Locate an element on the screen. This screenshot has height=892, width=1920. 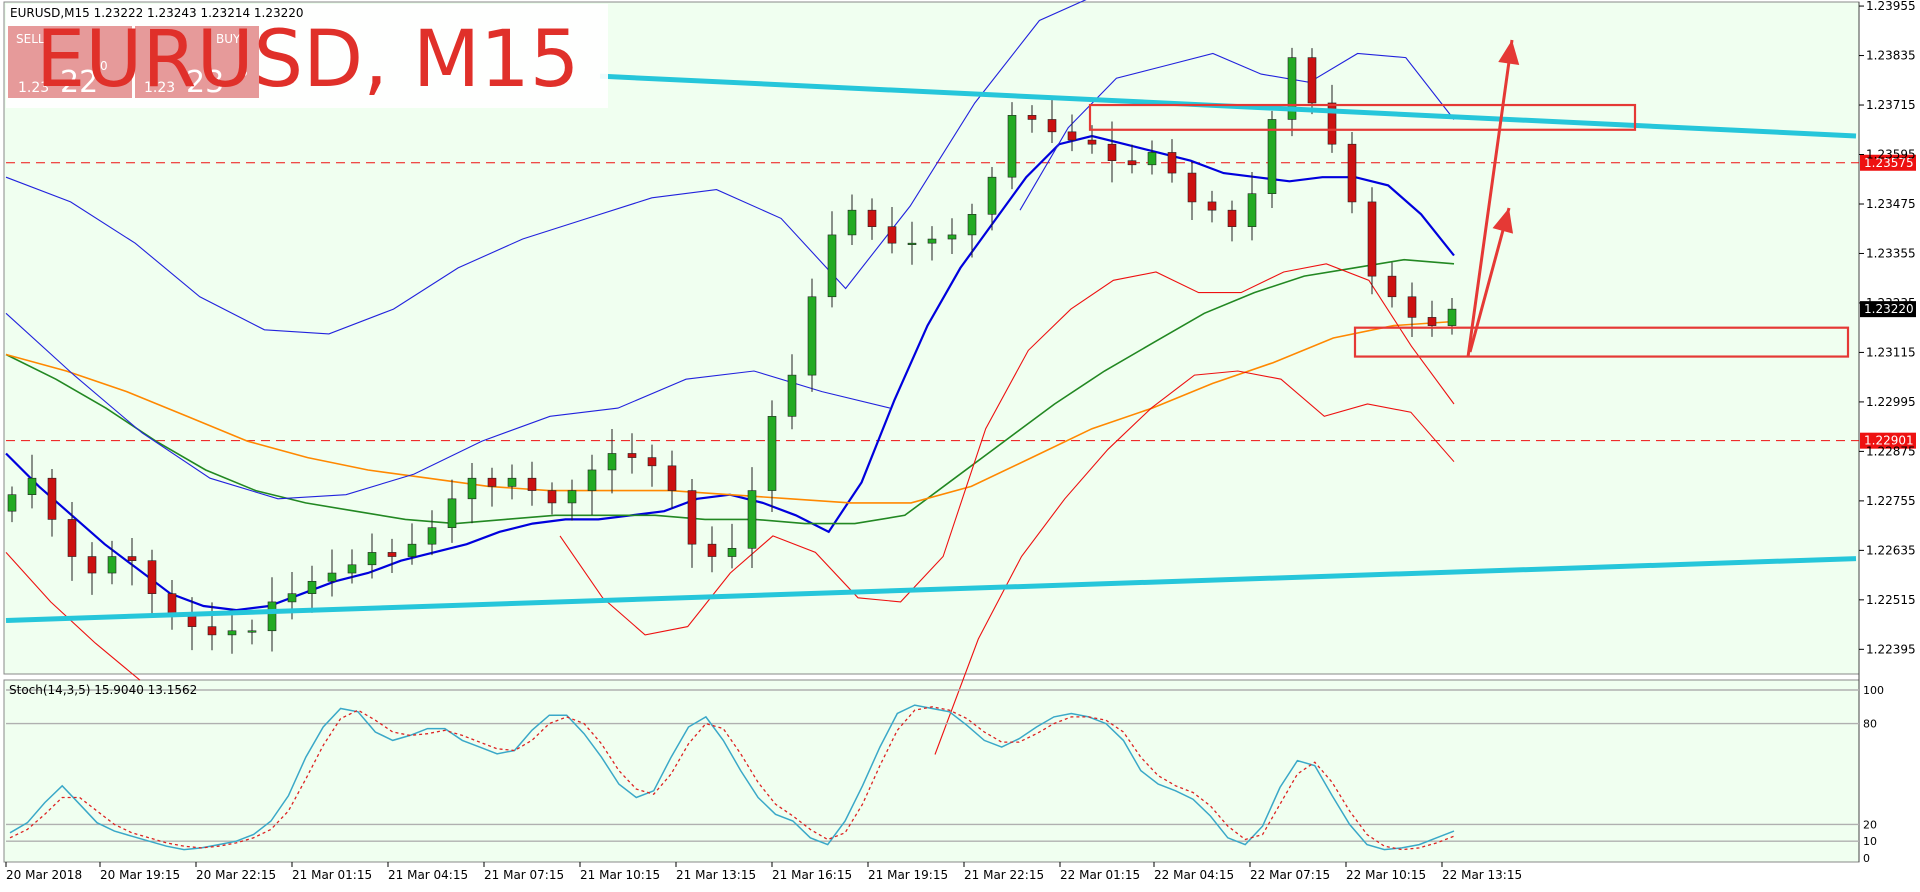
price-tick-label: 1.23115 is located at coordinates (1891, 352).